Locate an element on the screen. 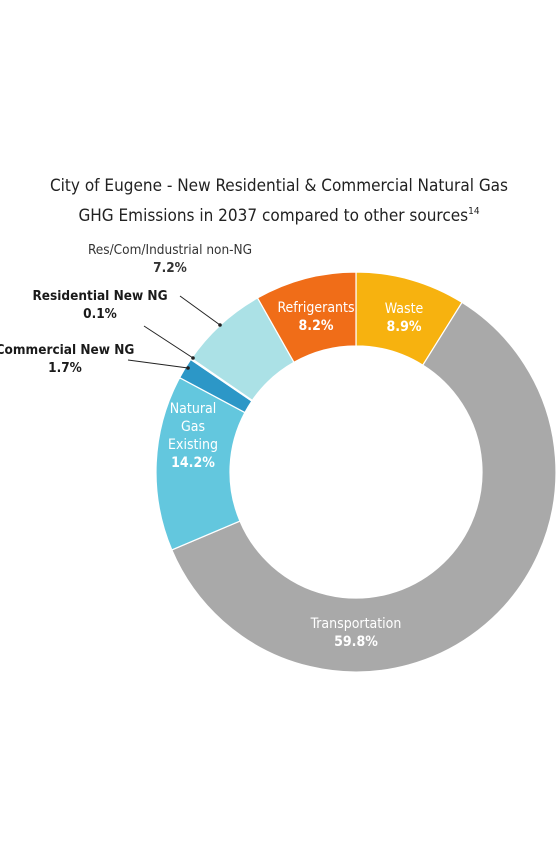 This screenshot has height=848, width=558. leader-dot-residential-new-ng is located at coordinates (193, 358).